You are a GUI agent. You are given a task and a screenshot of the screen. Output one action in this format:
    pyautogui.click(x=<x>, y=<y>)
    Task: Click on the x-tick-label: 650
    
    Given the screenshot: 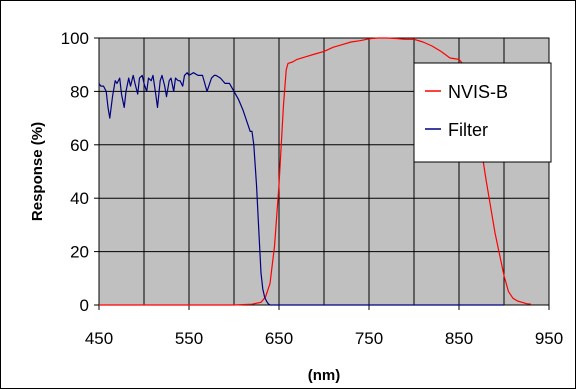 What is the action you would take?
    pyautogui.click(x=279, y=338)
    